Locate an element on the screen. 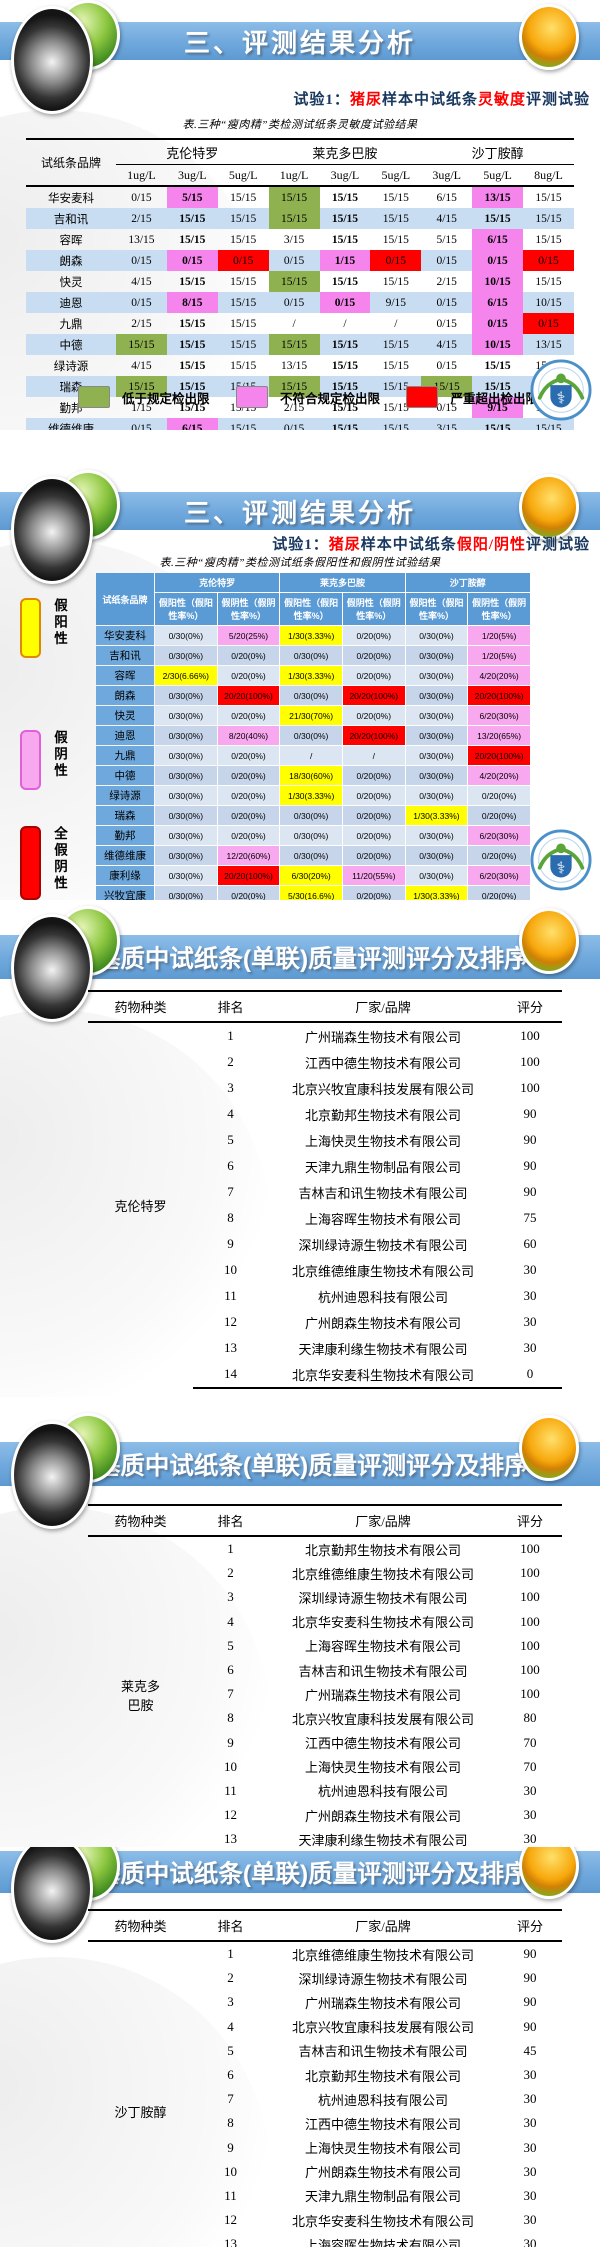  legend-item: 低于规定检出限 is located at coordinates (144, 397).